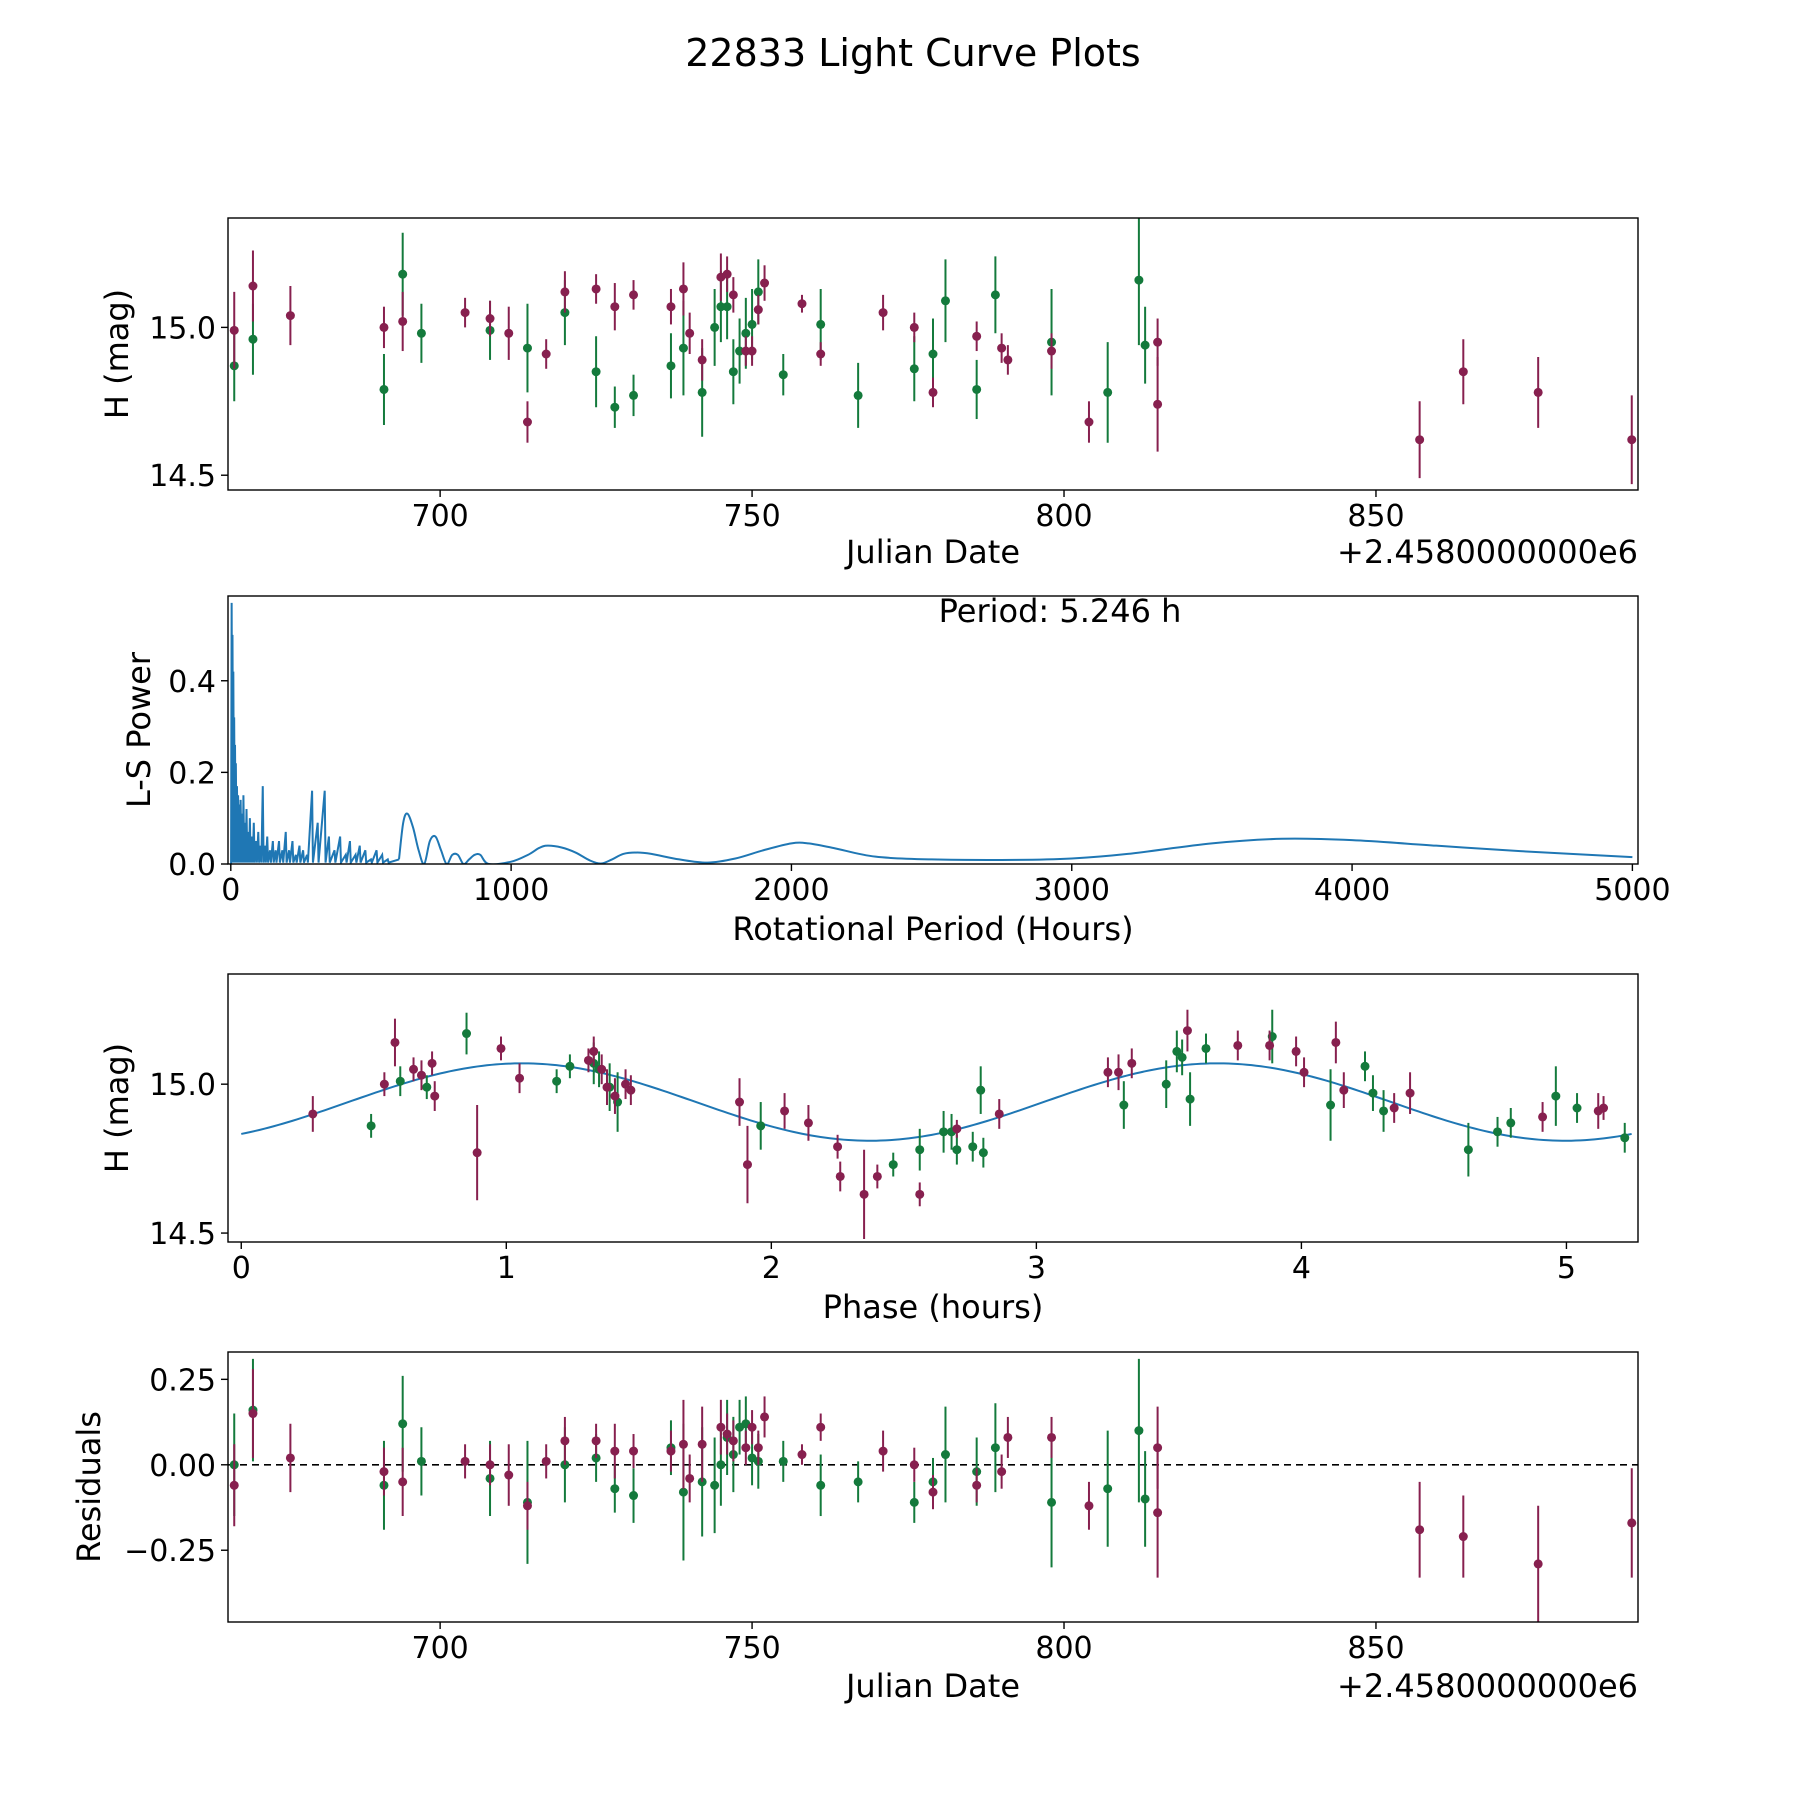  Describe the element at coordinates (936, 1102) in the screenshot. I see `phase-model-curve` at that location.